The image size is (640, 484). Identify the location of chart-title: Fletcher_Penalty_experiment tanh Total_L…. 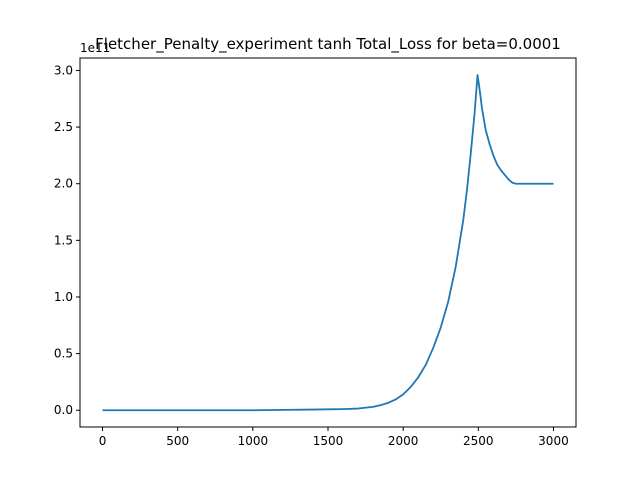
(328, 44).